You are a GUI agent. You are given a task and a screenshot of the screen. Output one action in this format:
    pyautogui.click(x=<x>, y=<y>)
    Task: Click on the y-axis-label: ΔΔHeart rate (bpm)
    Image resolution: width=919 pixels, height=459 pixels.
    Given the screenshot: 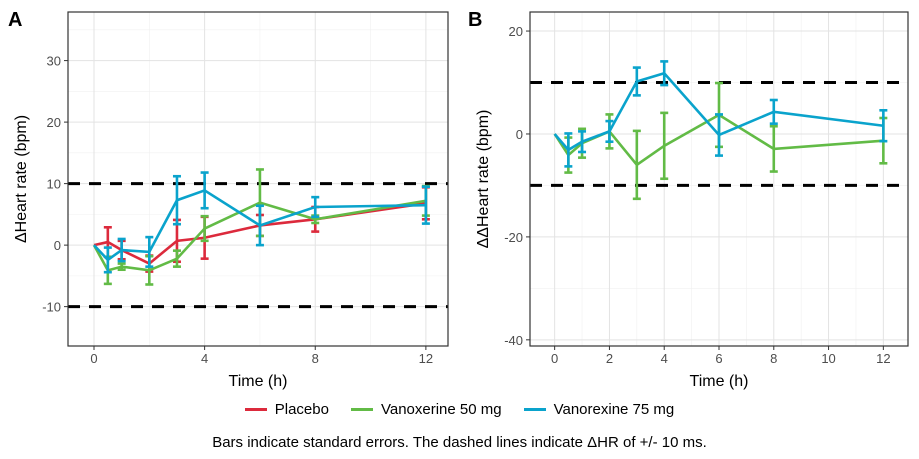 What is the action you would take?
    pyautogui.click(x=483, y=179)
    